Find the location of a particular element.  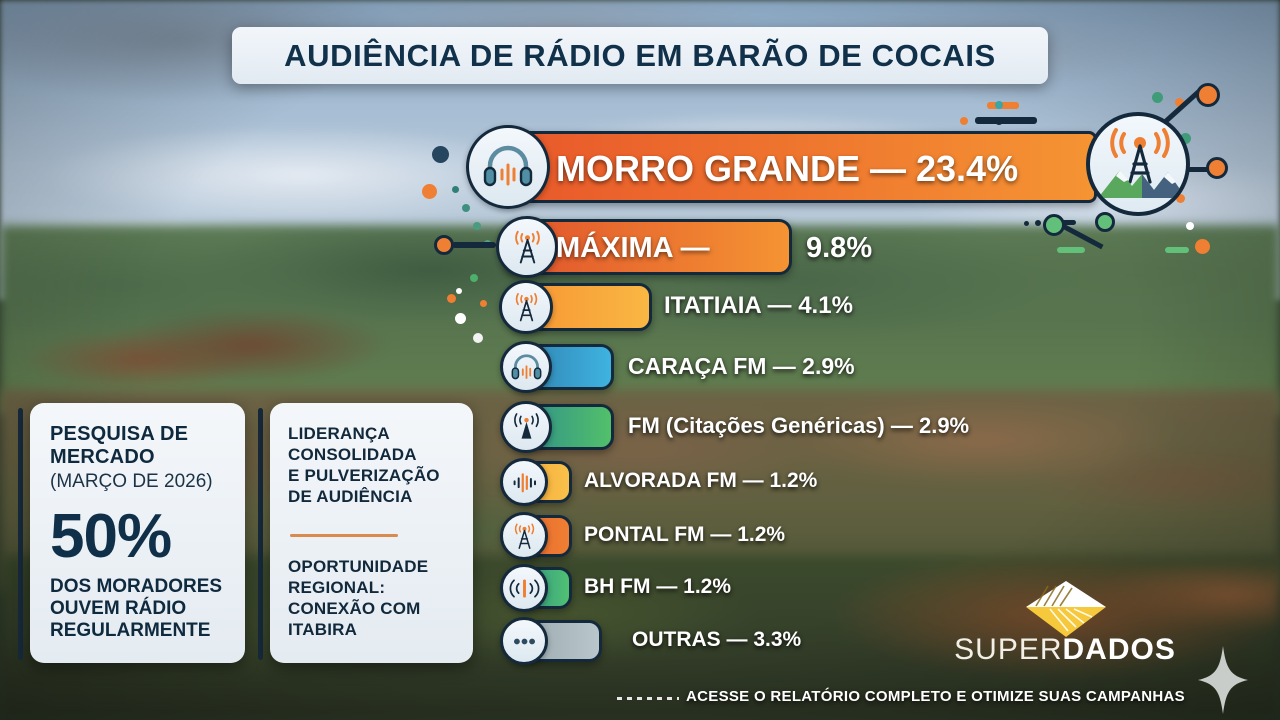

card-research-line2: MERCADO is located at coordinates (102, 457).